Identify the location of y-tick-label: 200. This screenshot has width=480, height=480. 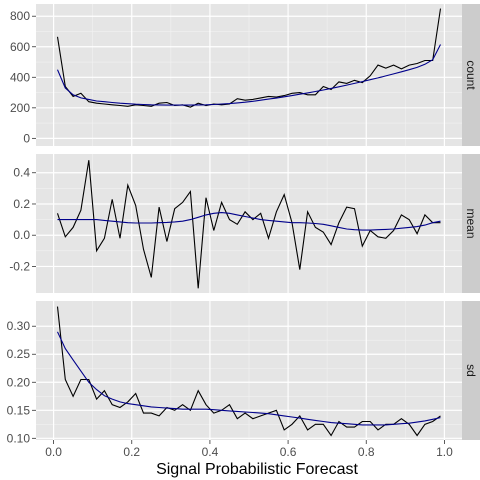
(20, 108).